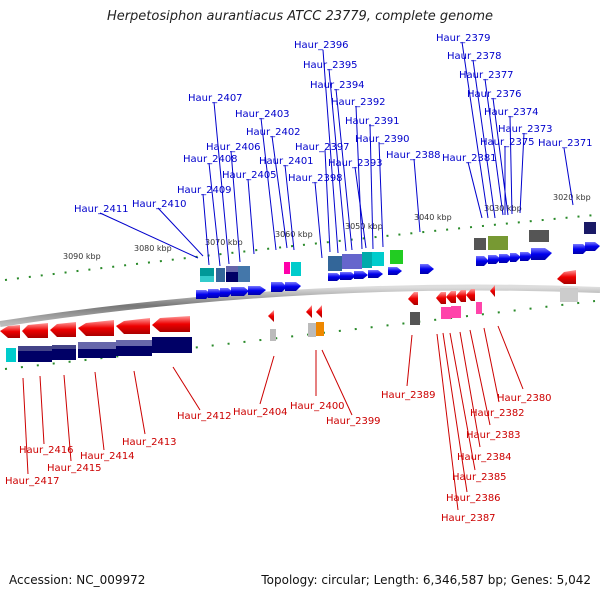 This screenshot has height=600, width=600. I want to click on kbp-label: 3080 kbp, so click(153, 248).